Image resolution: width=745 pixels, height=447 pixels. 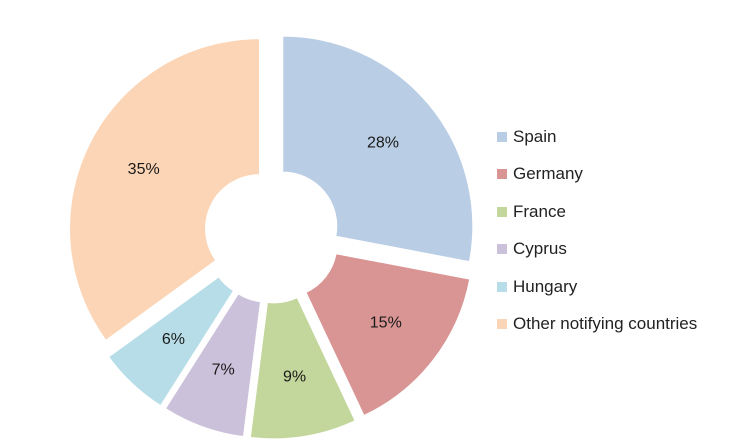 I want to click on data-label-cyprus: 7%, so click(x=223, y=370).